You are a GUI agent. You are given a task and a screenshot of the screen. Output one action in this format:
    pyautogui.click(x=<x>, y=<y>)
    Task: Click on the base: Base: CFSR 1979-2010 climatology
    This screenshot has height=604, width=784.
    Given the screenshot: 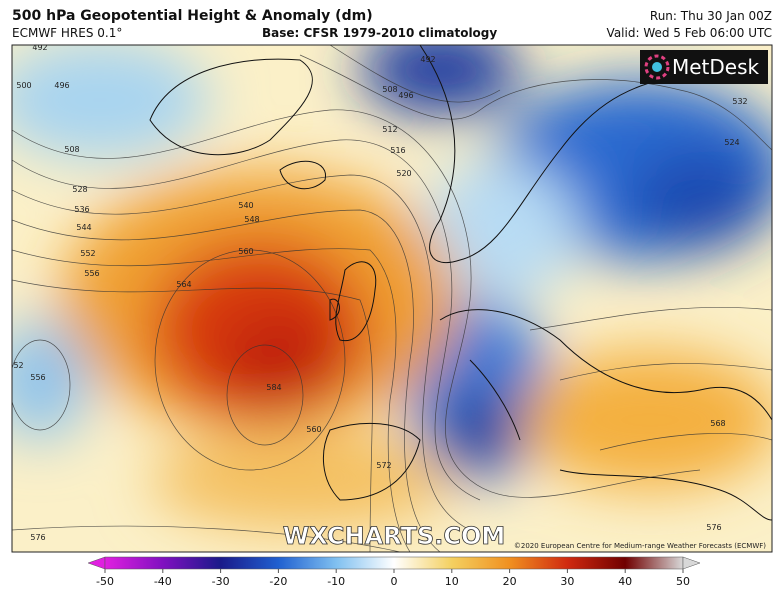 What is the action you would take?
    pyautogui.click(x=379, y=33)
    